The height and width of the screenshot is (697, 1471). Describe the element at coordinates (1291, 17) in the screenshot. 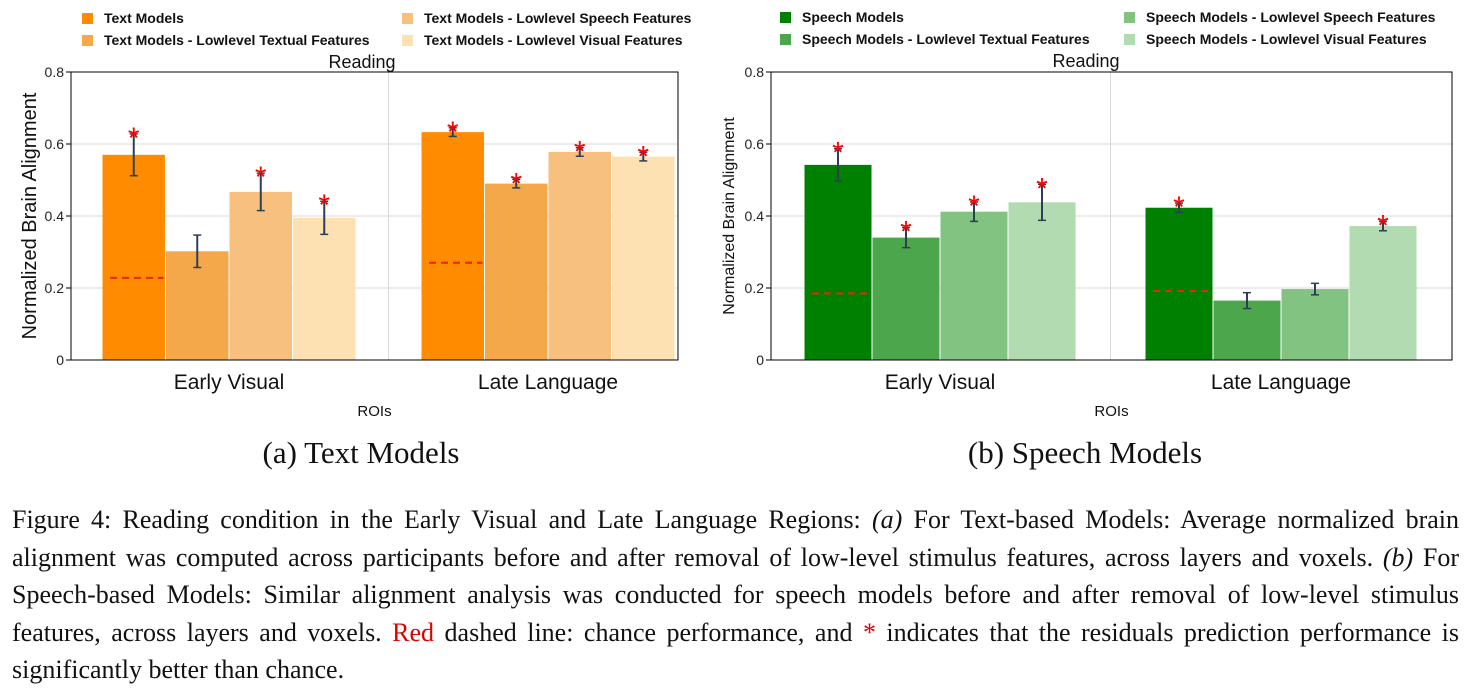

I see `legend-entry: Speech Models - Lowlevel Speech Features` at that location.